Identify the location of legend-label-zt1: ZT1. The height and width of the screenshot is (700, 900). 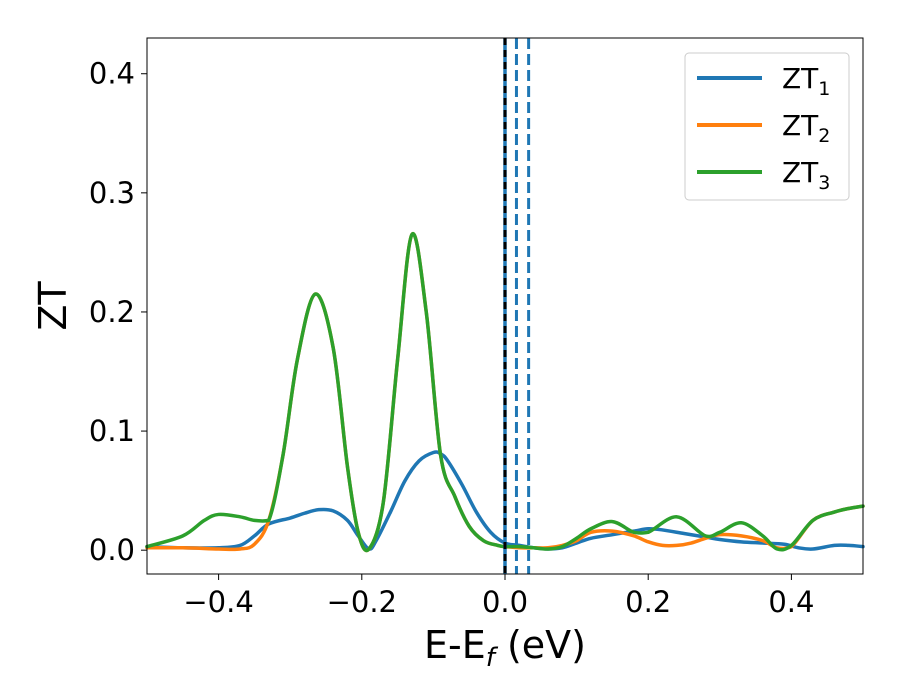
(806, 81).